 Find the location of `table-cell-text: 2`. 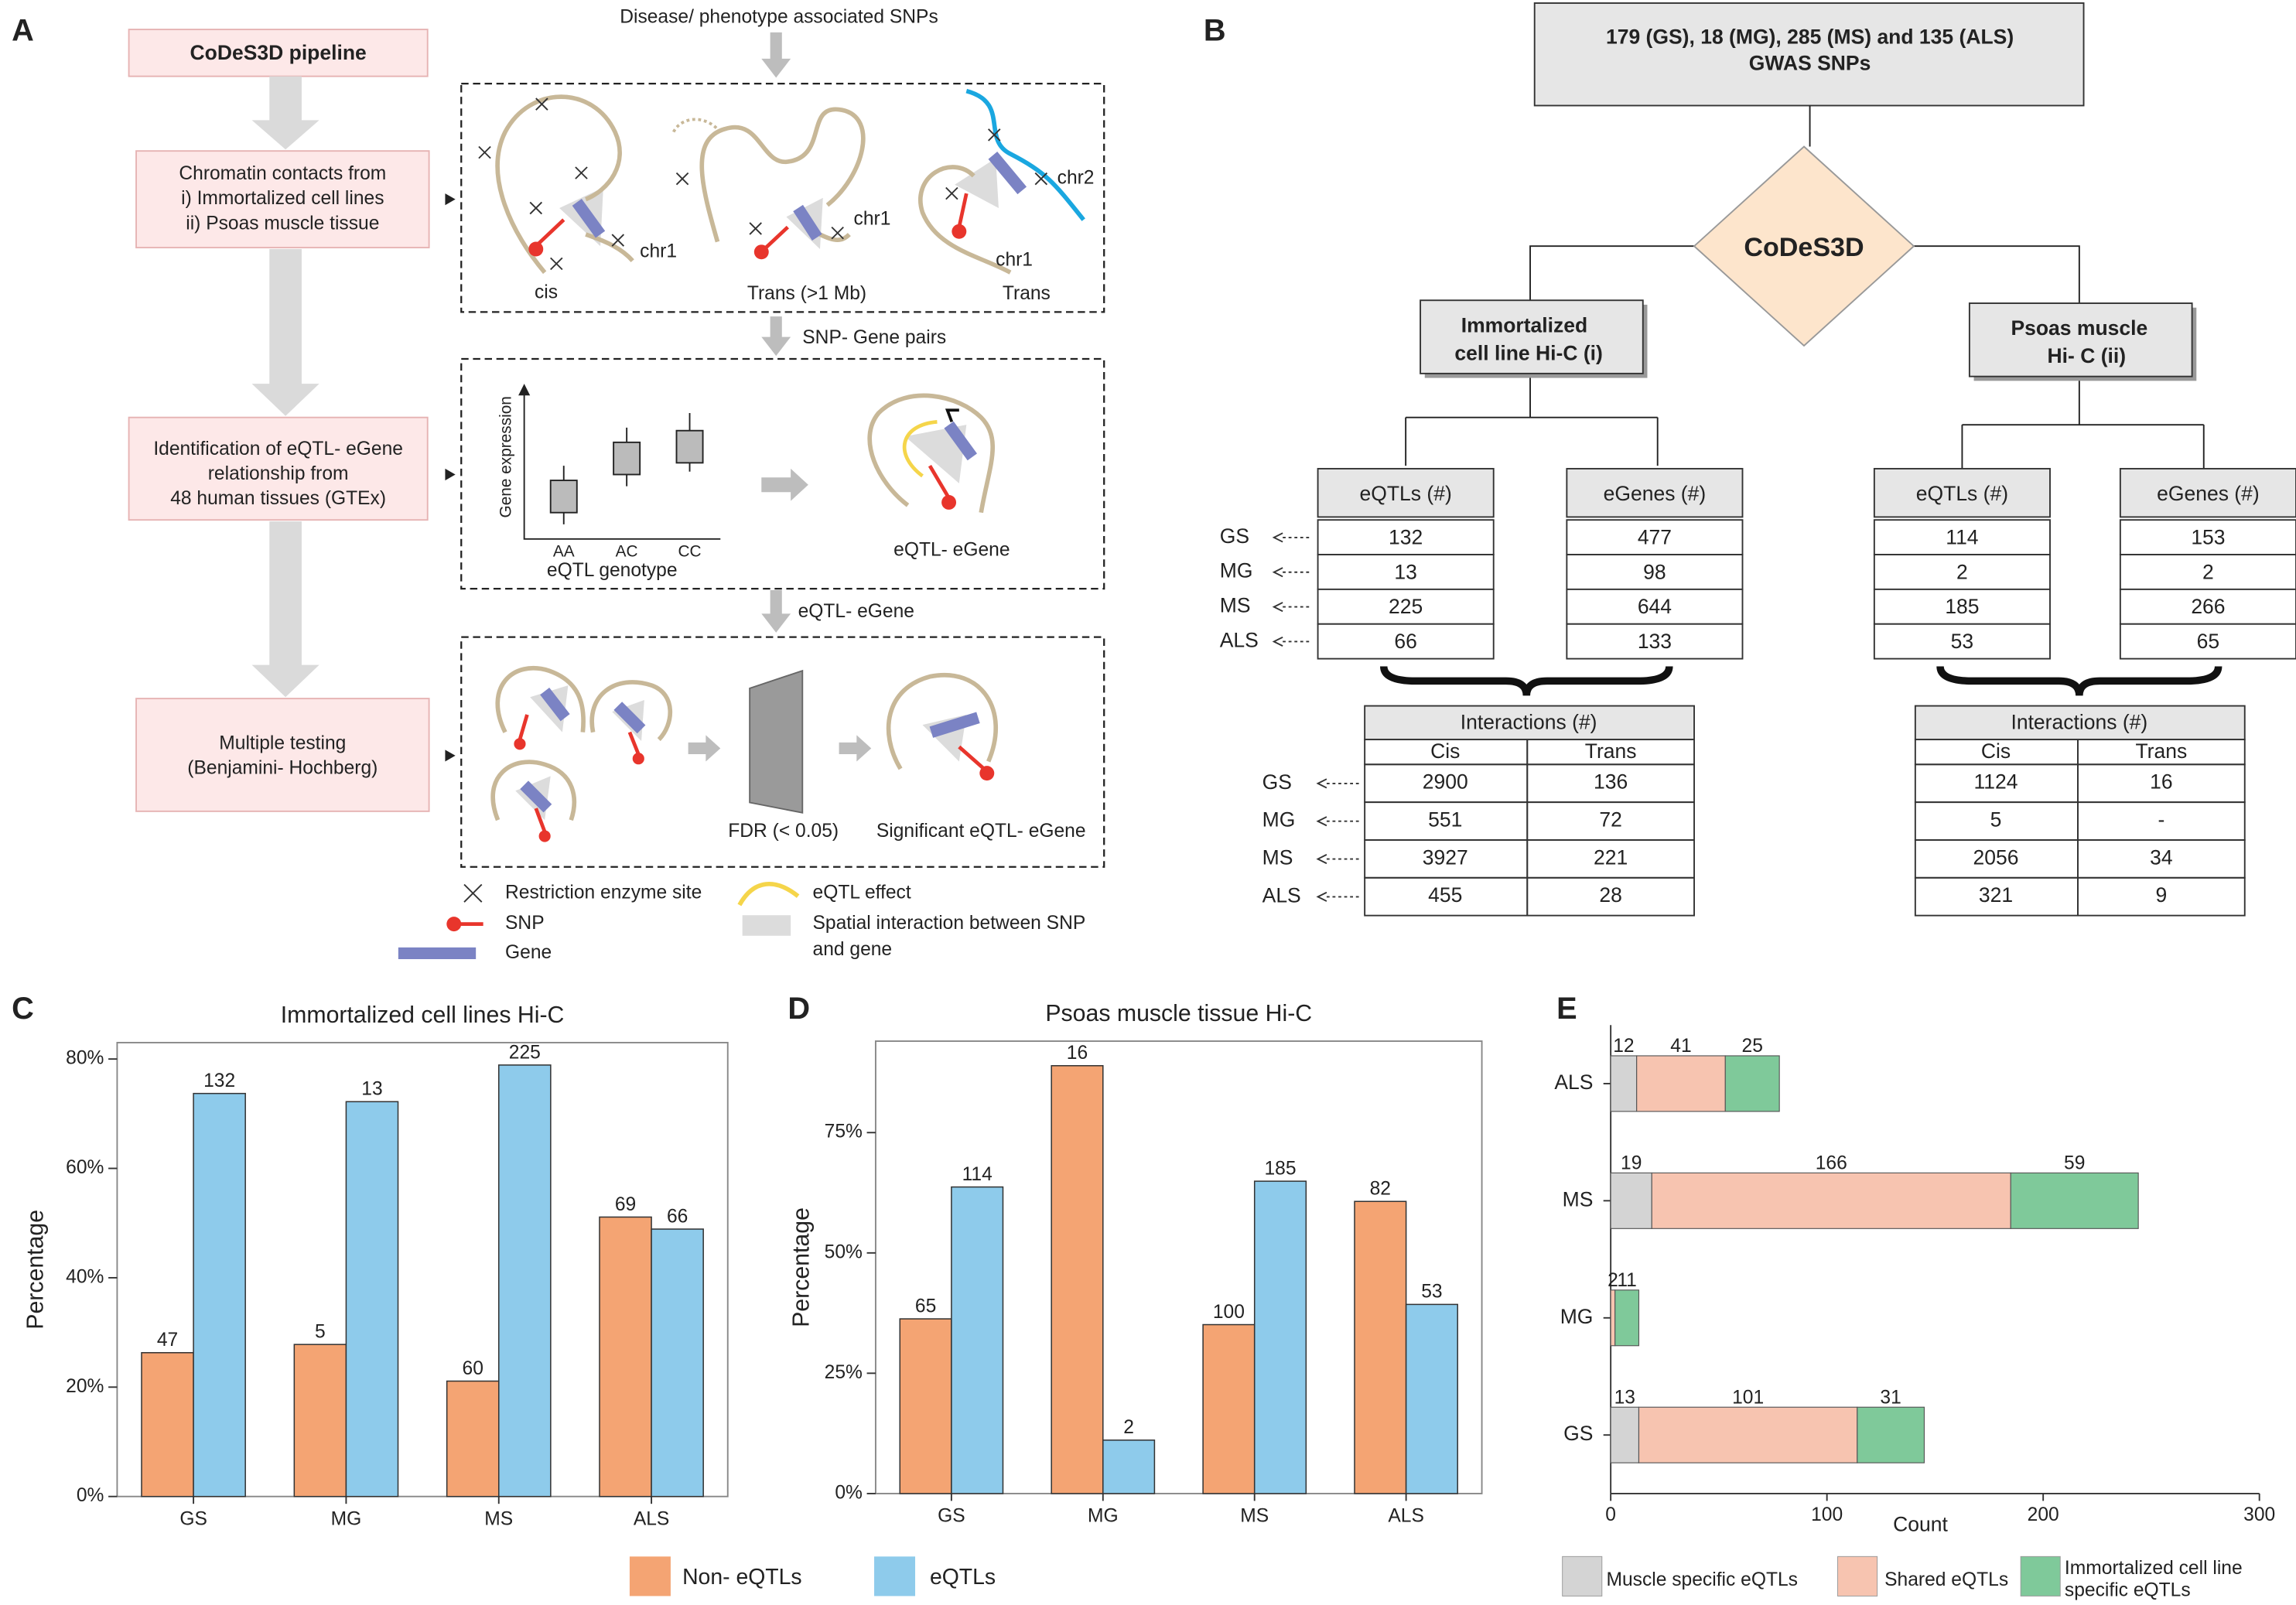

table-cell-text: 2 is located at coordinates (2208, 571).